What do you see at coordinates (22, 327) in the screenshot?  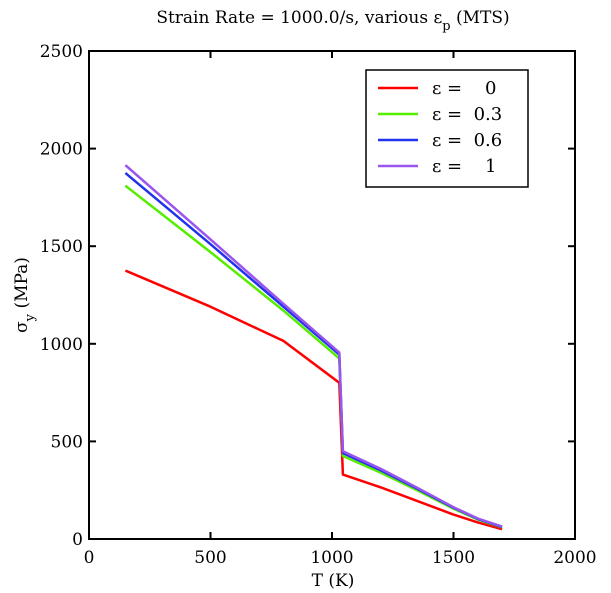 I see `y-axis-label-main: σ` at bounding box center [22, 327].